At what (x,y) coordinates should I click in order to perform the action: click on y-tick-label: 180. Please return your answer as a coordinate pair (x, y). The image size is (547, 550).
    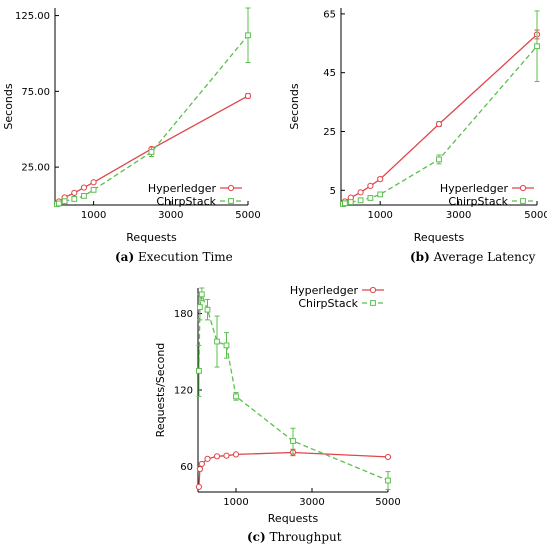
    Looking at the image, I should click on (183, 314).